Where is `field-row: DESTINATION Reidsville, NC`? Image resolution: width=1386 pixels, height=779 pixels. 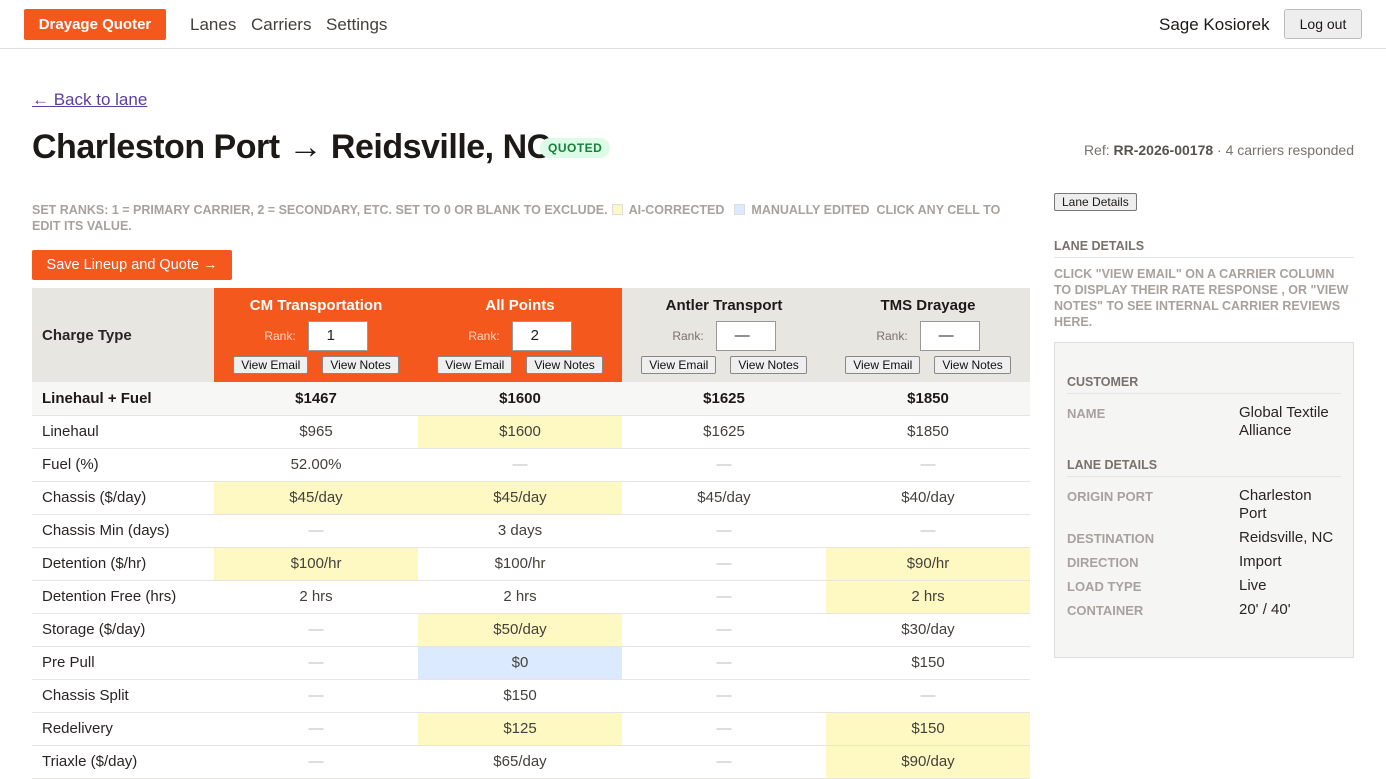 field-row: DESTINATION Reidsville, NC is located at coordinates (1204, 538).